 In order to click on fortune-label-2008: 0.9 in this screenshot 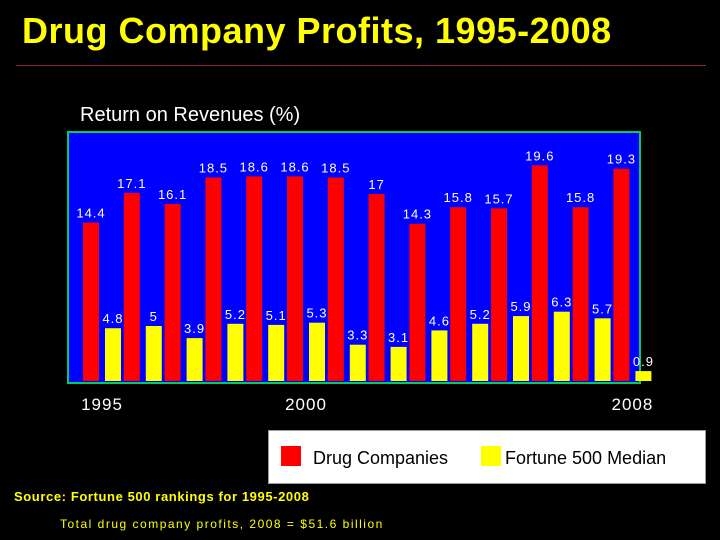, I will do `click(643, 361)`.